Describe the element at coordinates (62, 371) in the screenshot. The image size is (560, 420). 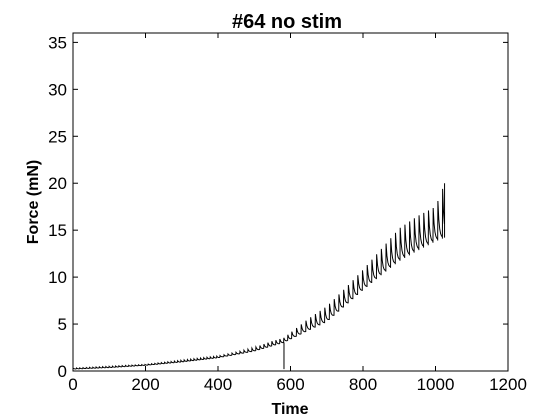
I see `y-tick-label: 0` at that location.